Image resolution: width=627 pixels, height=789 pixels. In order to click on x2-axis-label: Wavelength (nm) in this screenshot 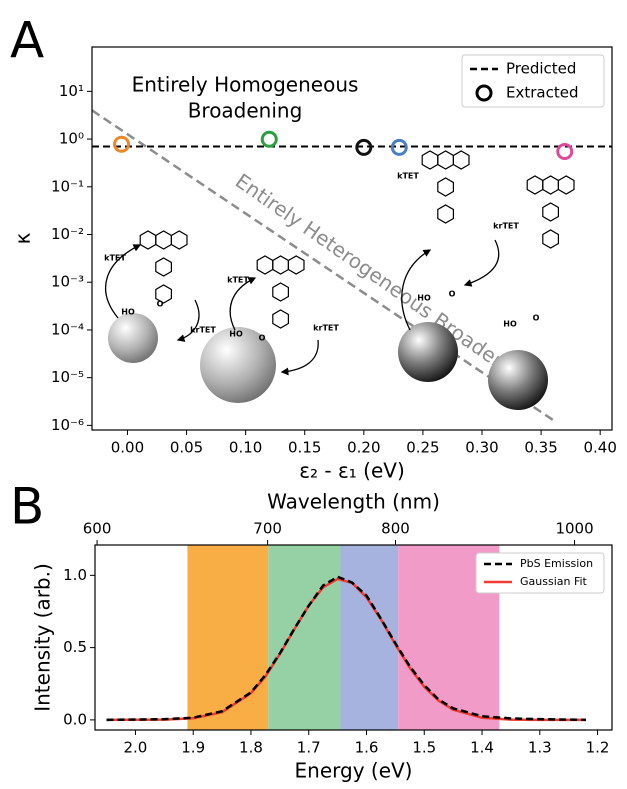, I will do `click(353, 502)`.